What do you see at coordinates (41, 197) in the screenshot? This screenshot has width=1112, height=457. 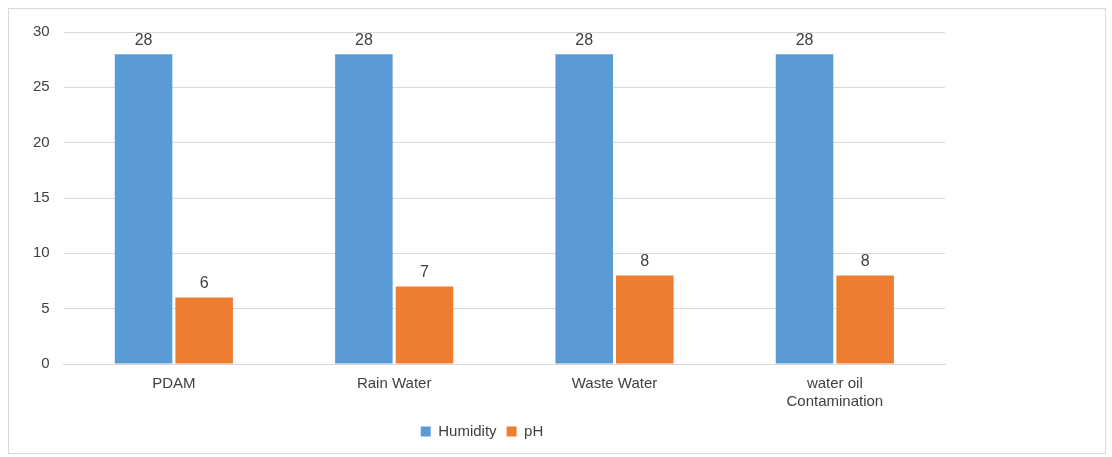 I see `y-tick-label: 15` at bounding box center [41, 197].